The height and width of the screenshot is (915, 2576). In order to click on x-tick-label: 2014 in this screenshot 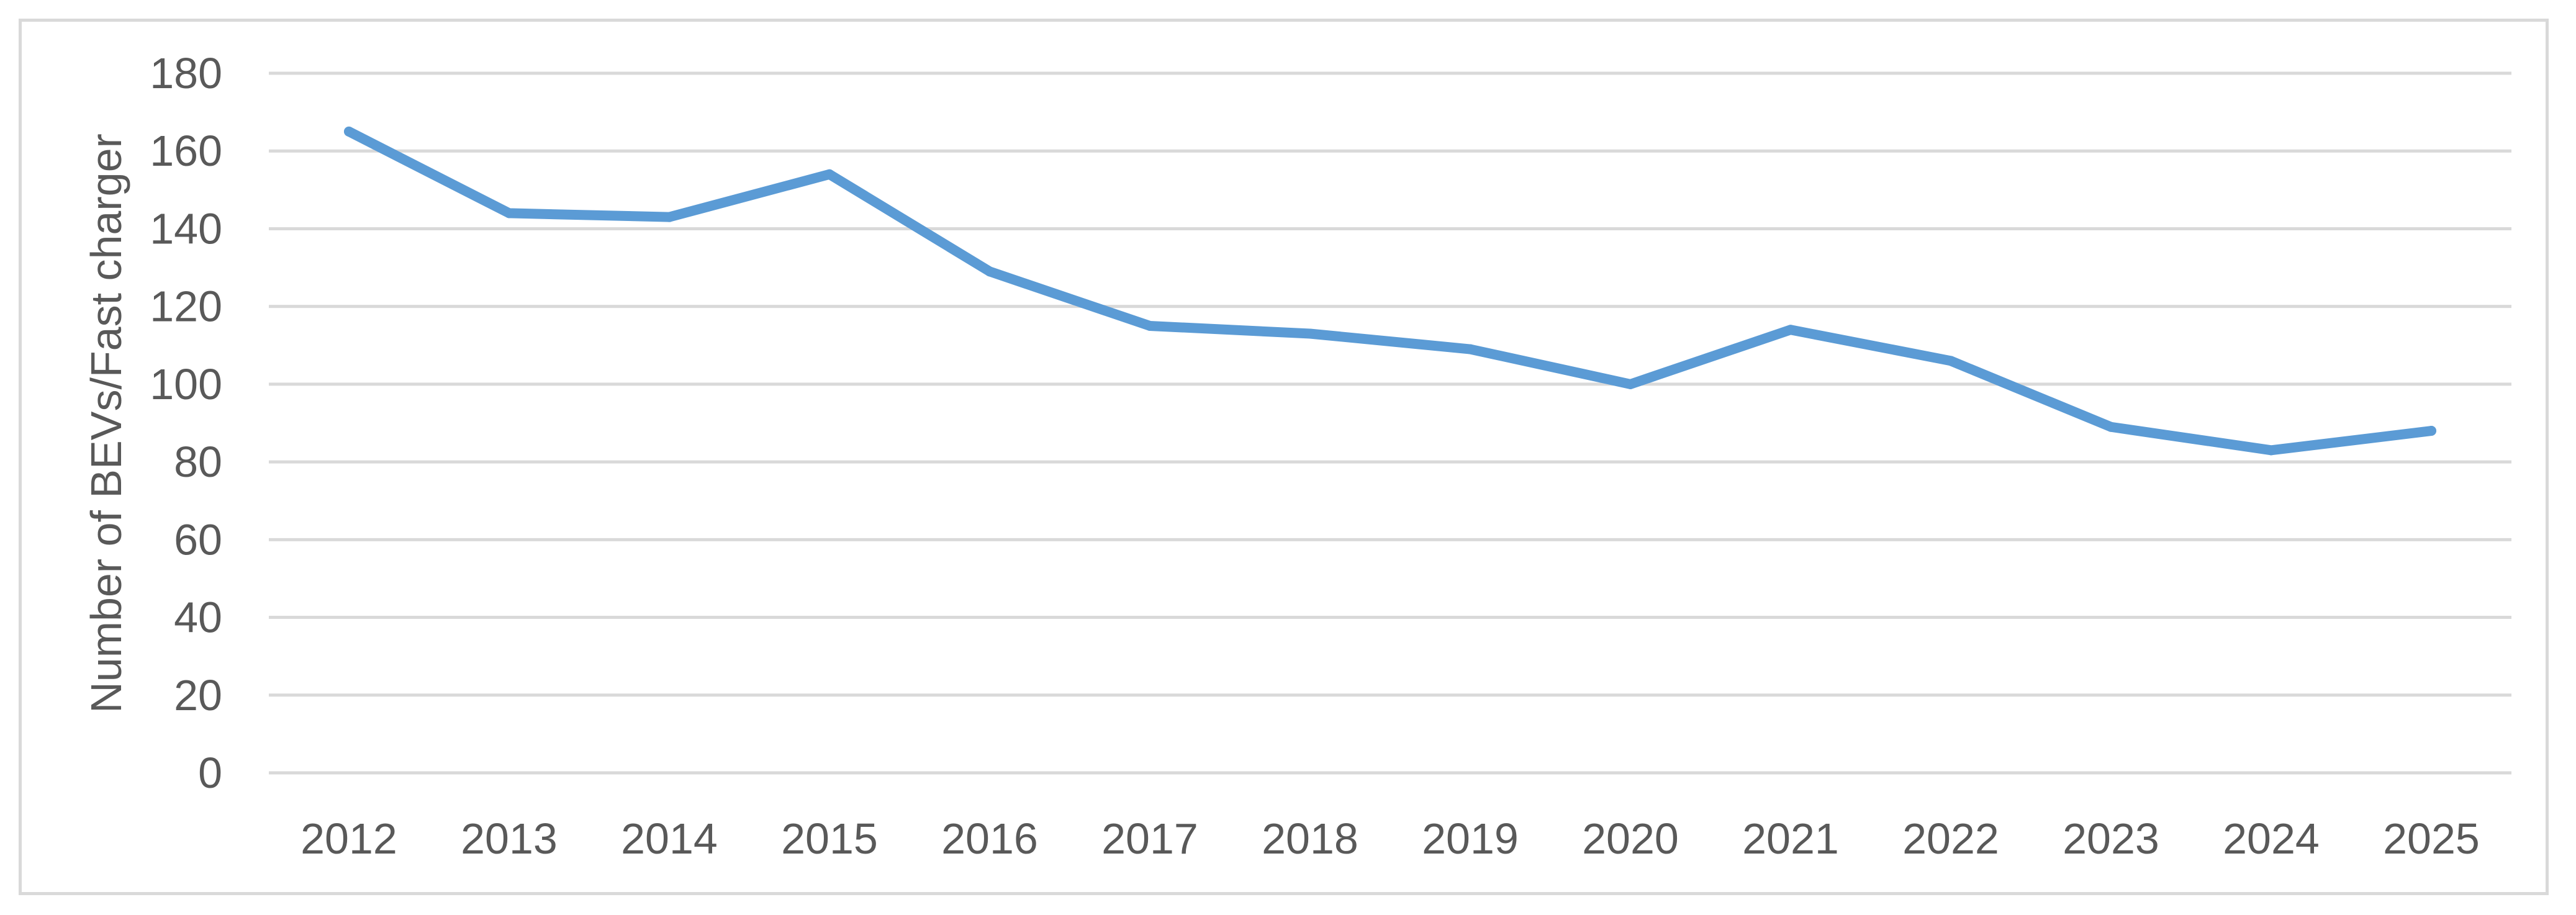, I will do `click(669, 838)`.